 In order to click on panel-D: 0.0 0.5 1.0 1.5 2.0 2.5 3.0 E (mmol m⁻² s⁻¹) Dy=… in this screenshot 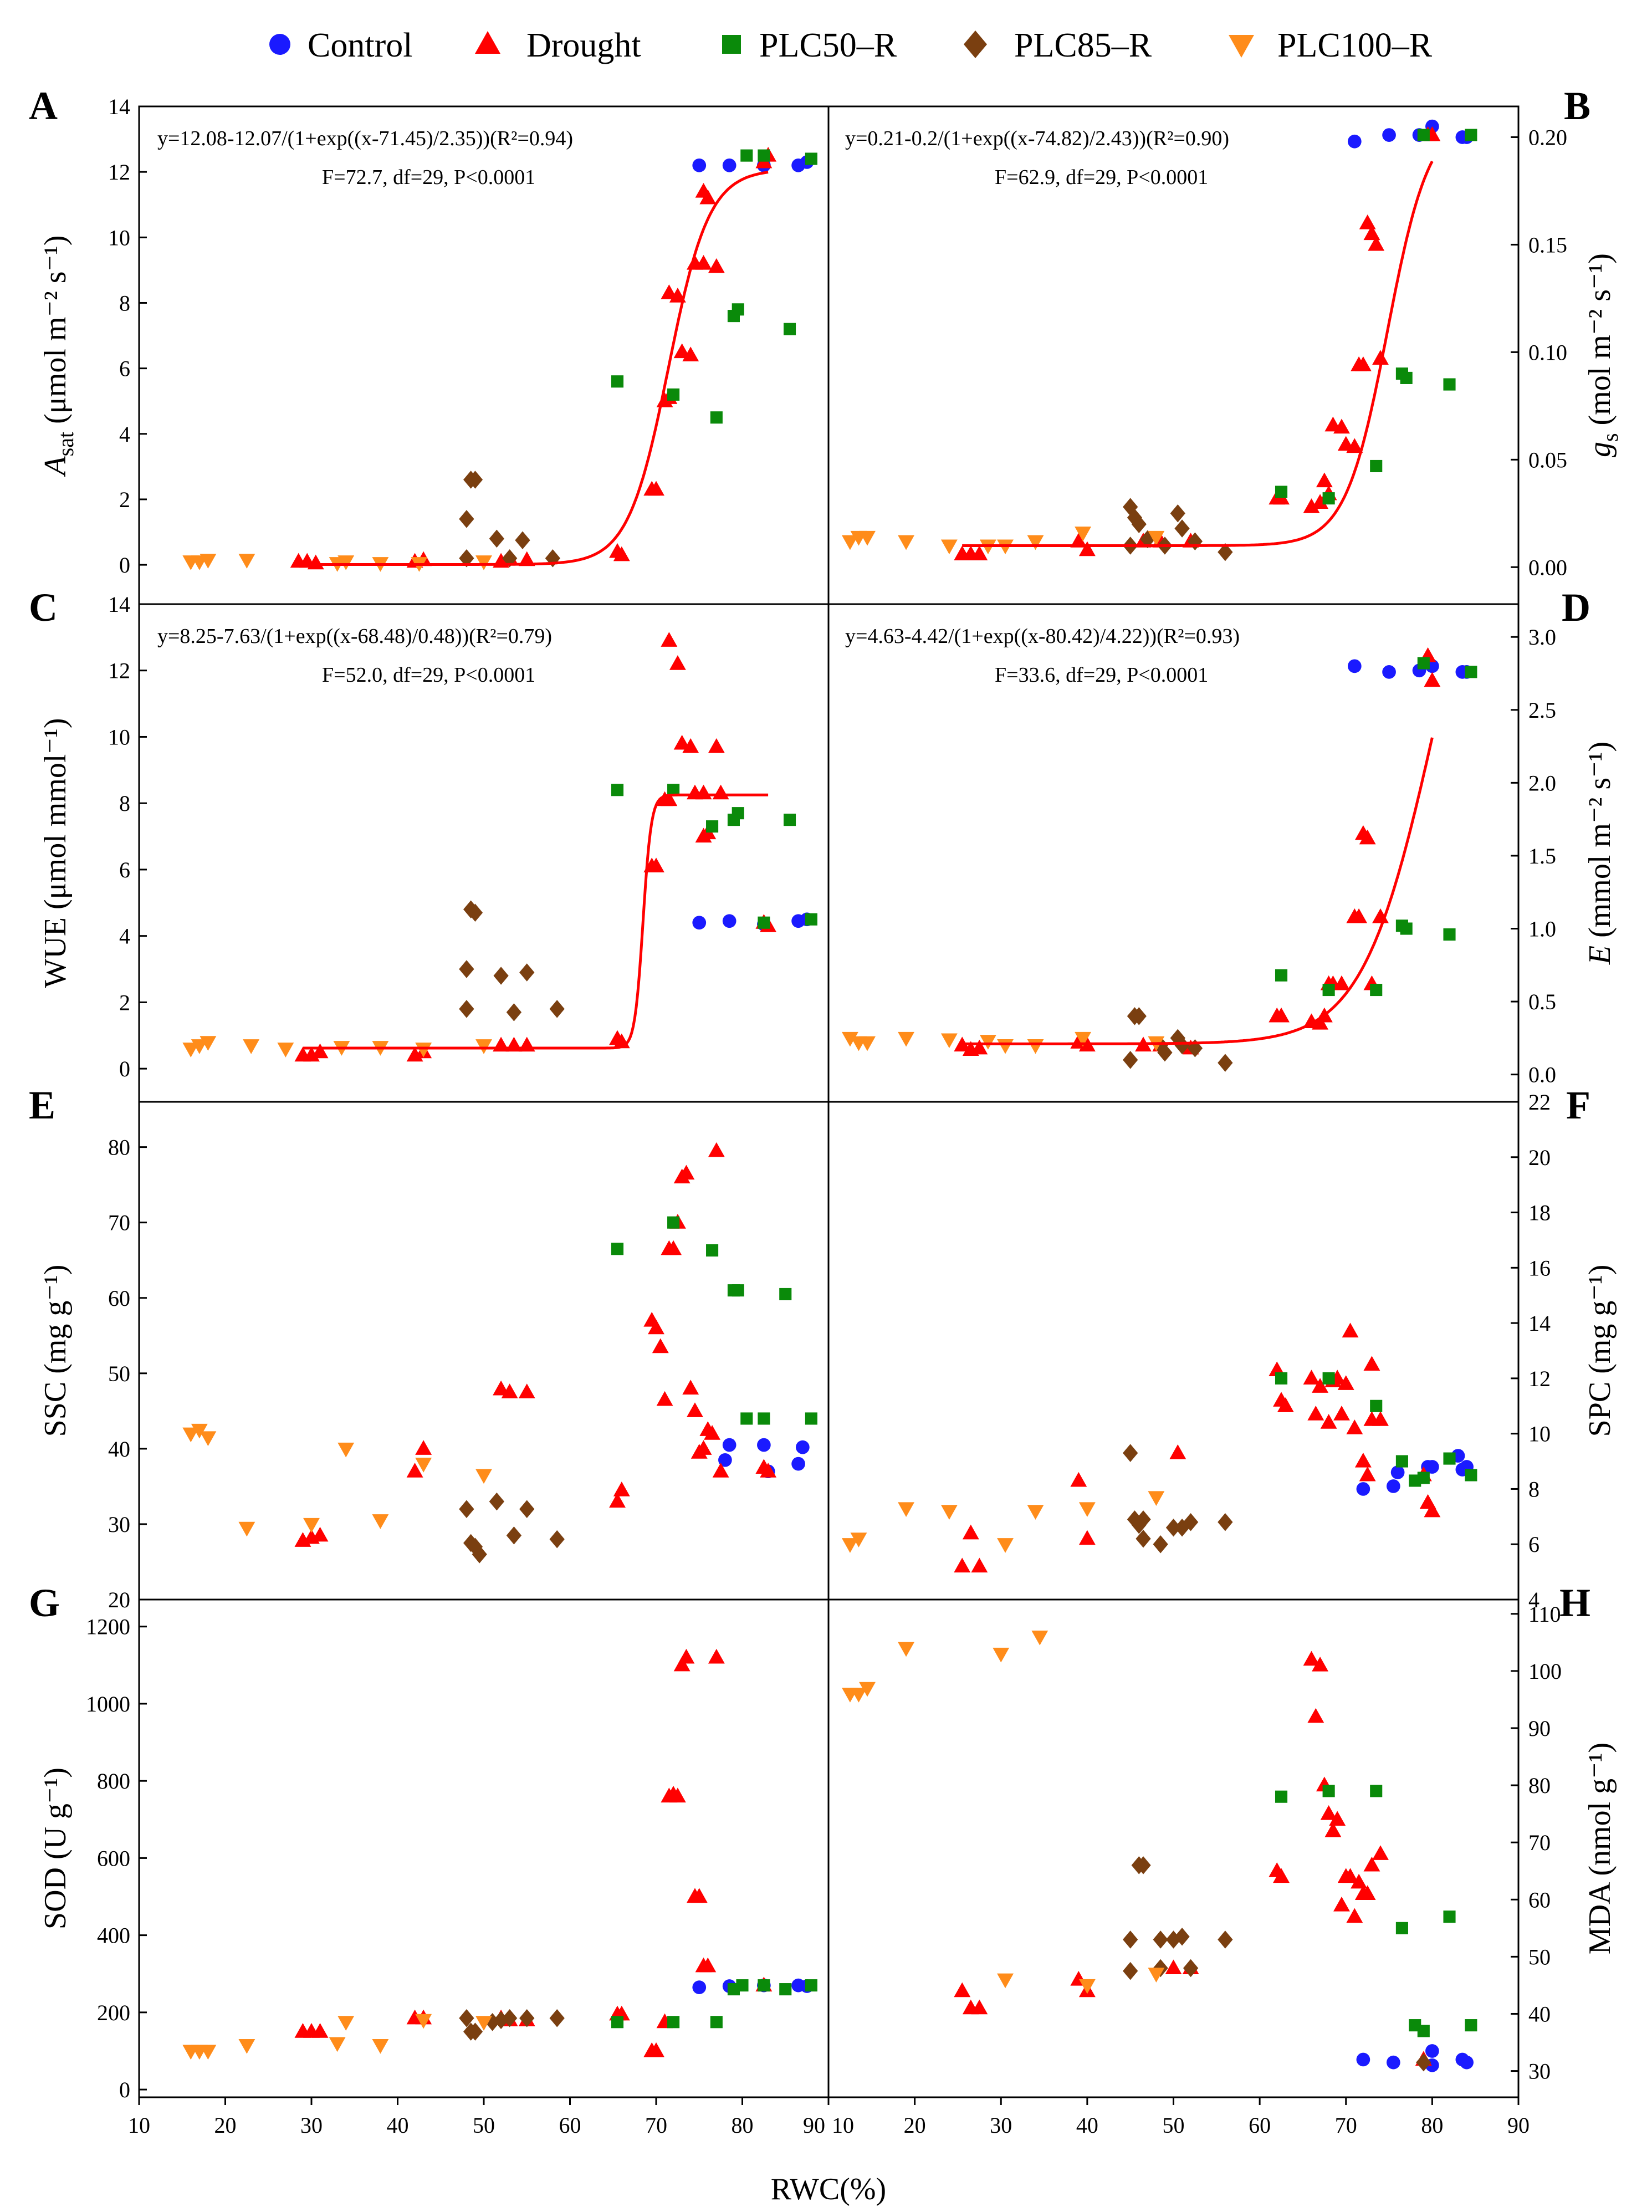, I will do `click(1222, 844)`.